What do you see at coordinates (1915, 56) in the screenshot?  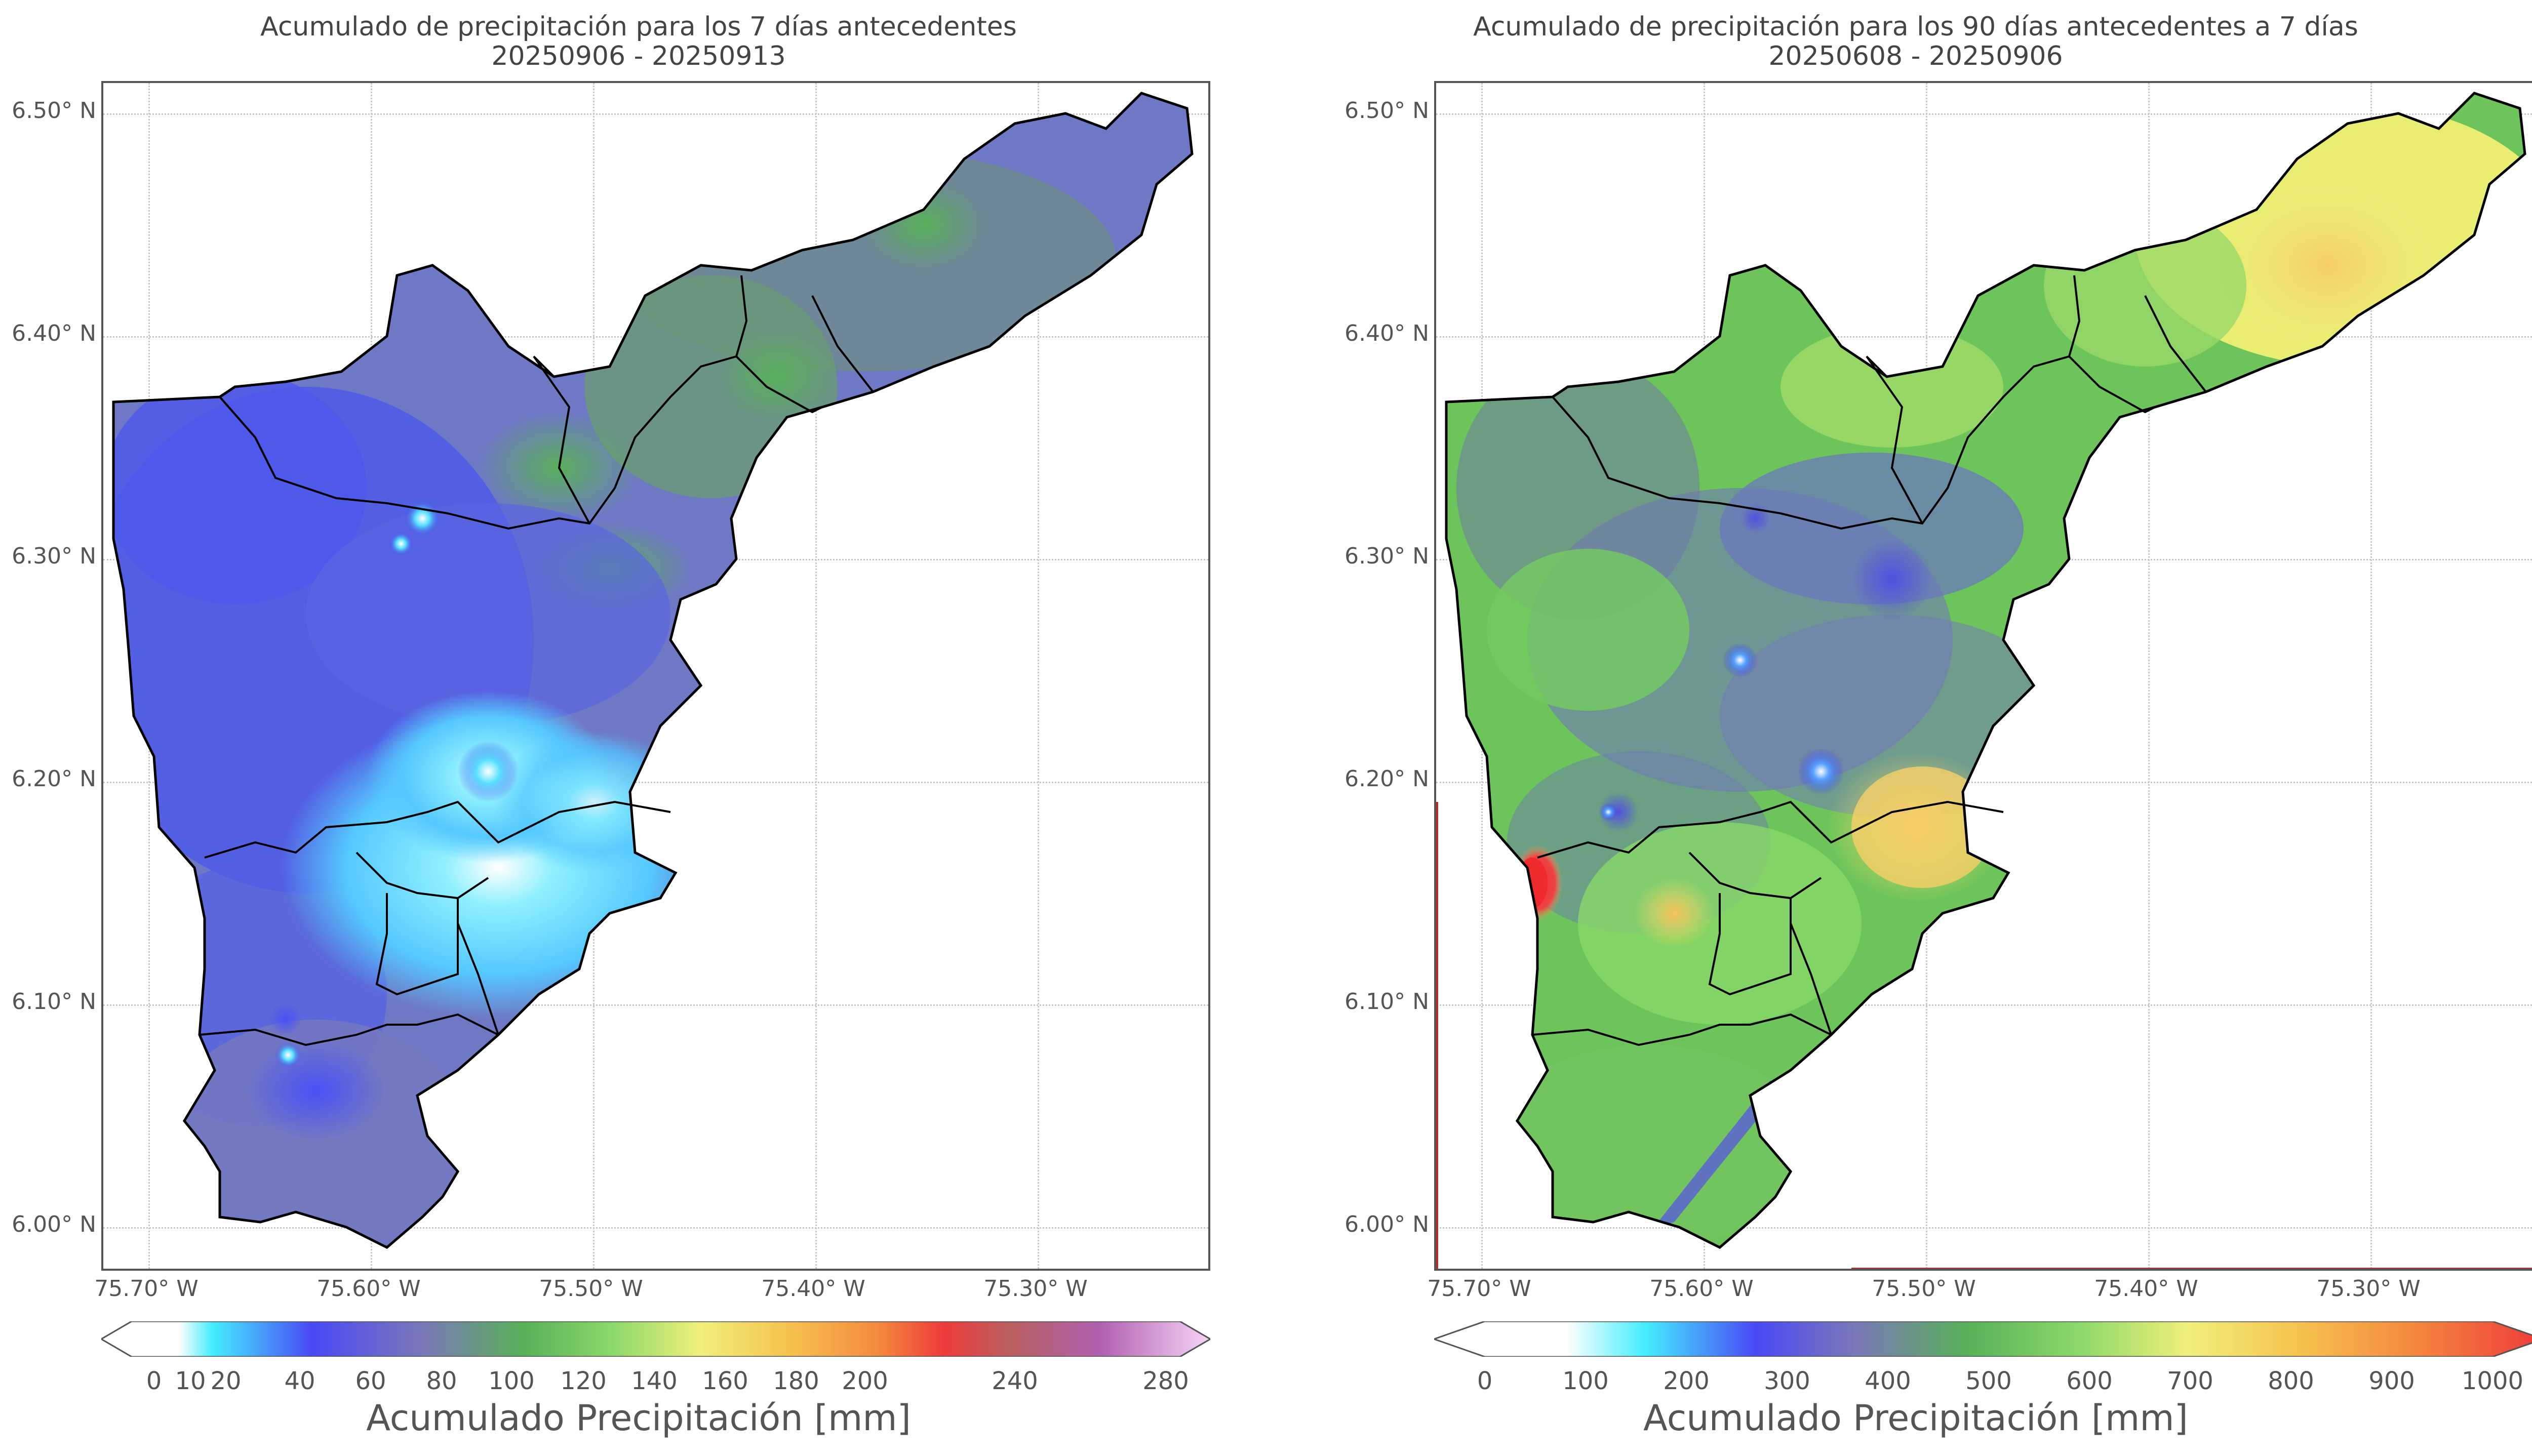 I see `right-date-range: 20250608 - 20250906` at bounding box center [1915, 56].